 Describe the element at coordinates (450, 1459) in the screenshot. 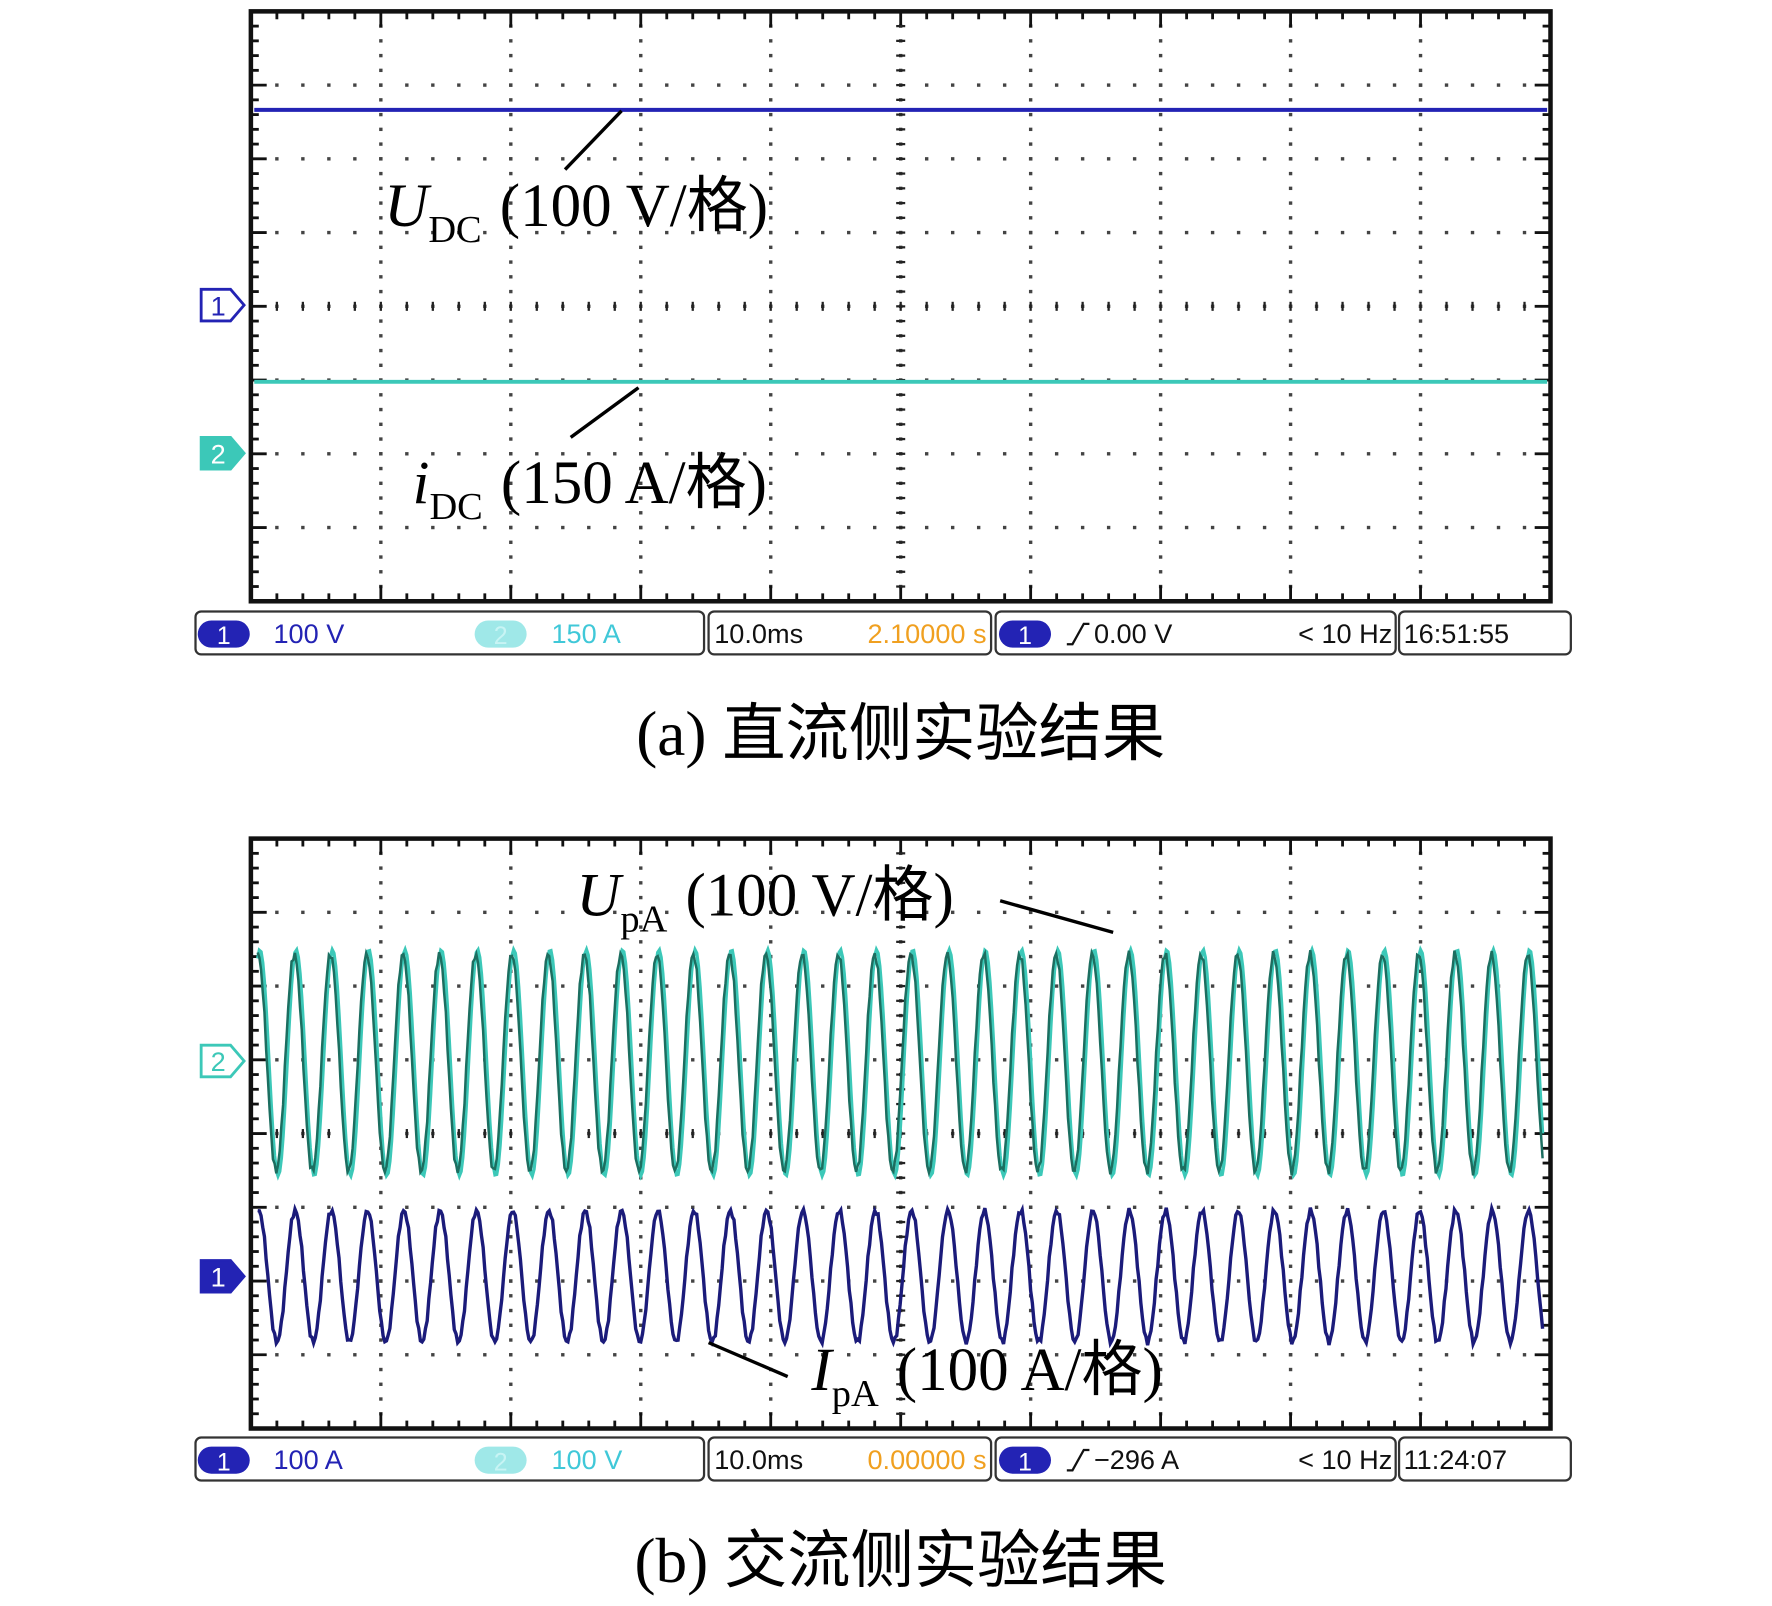

I see `status-box` at that location.